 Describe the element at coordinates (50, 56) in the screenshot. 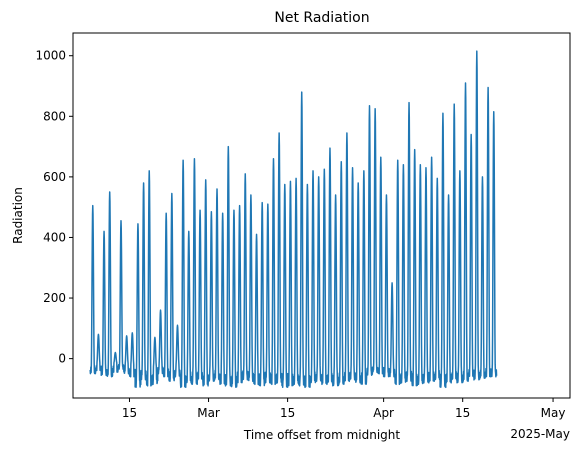

I see `y-tick-label: 1000` at that location.